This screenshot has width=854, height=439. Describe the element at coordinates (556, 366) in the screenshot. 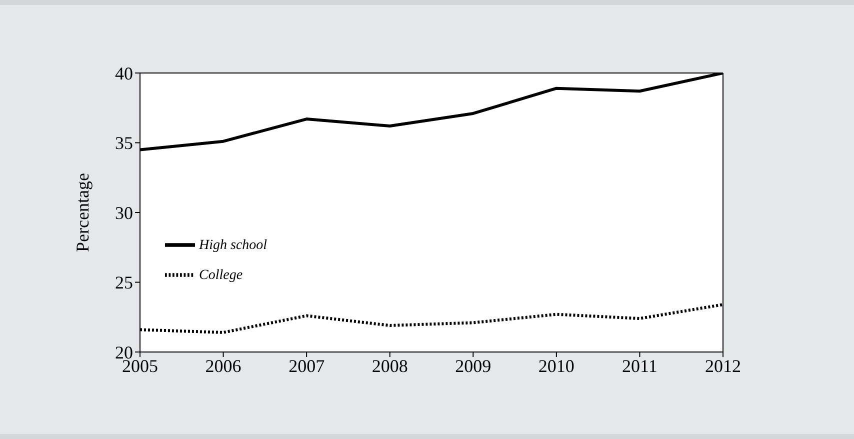

I see `x-tick-label: 2010` at that location.